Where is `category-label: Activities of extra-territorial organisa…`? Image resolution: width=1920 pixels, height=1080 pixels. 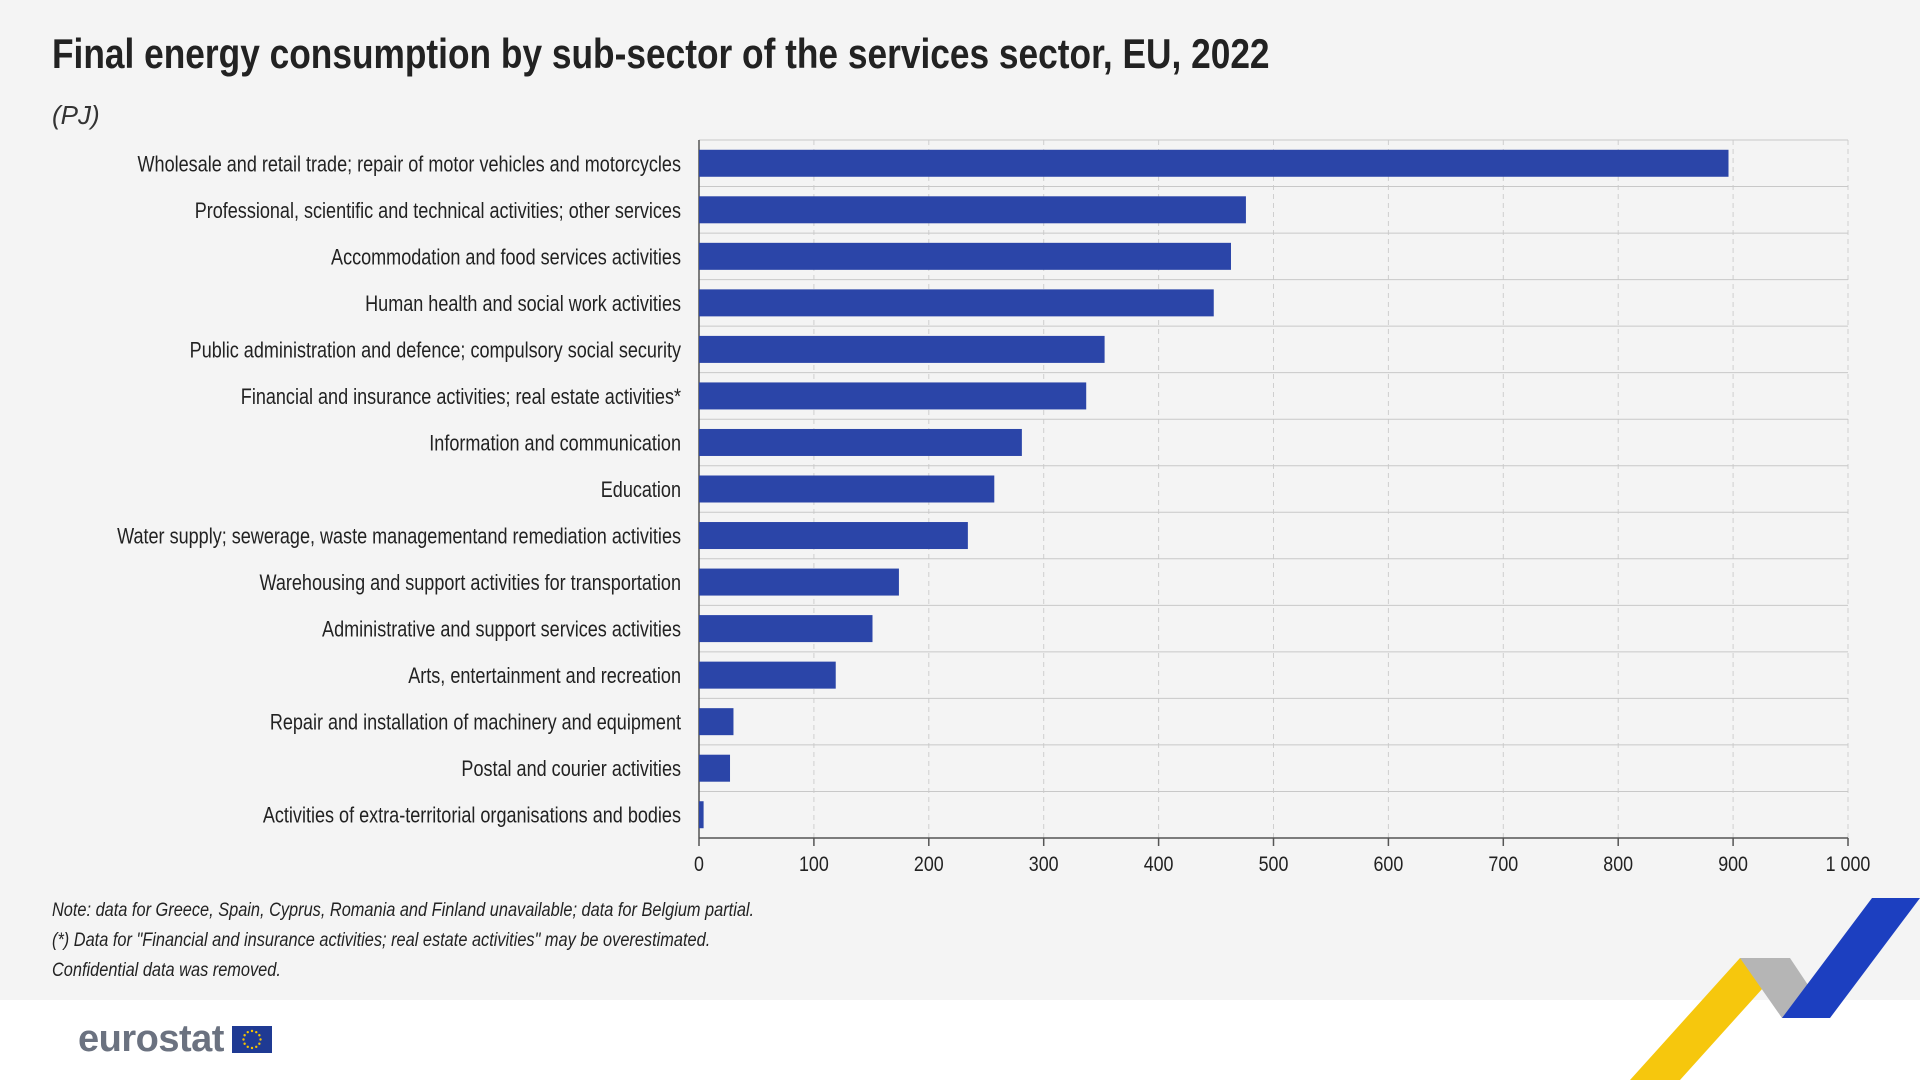 category-label: Activities of extra-territorial organisa… is located at coordinates (472, 815).